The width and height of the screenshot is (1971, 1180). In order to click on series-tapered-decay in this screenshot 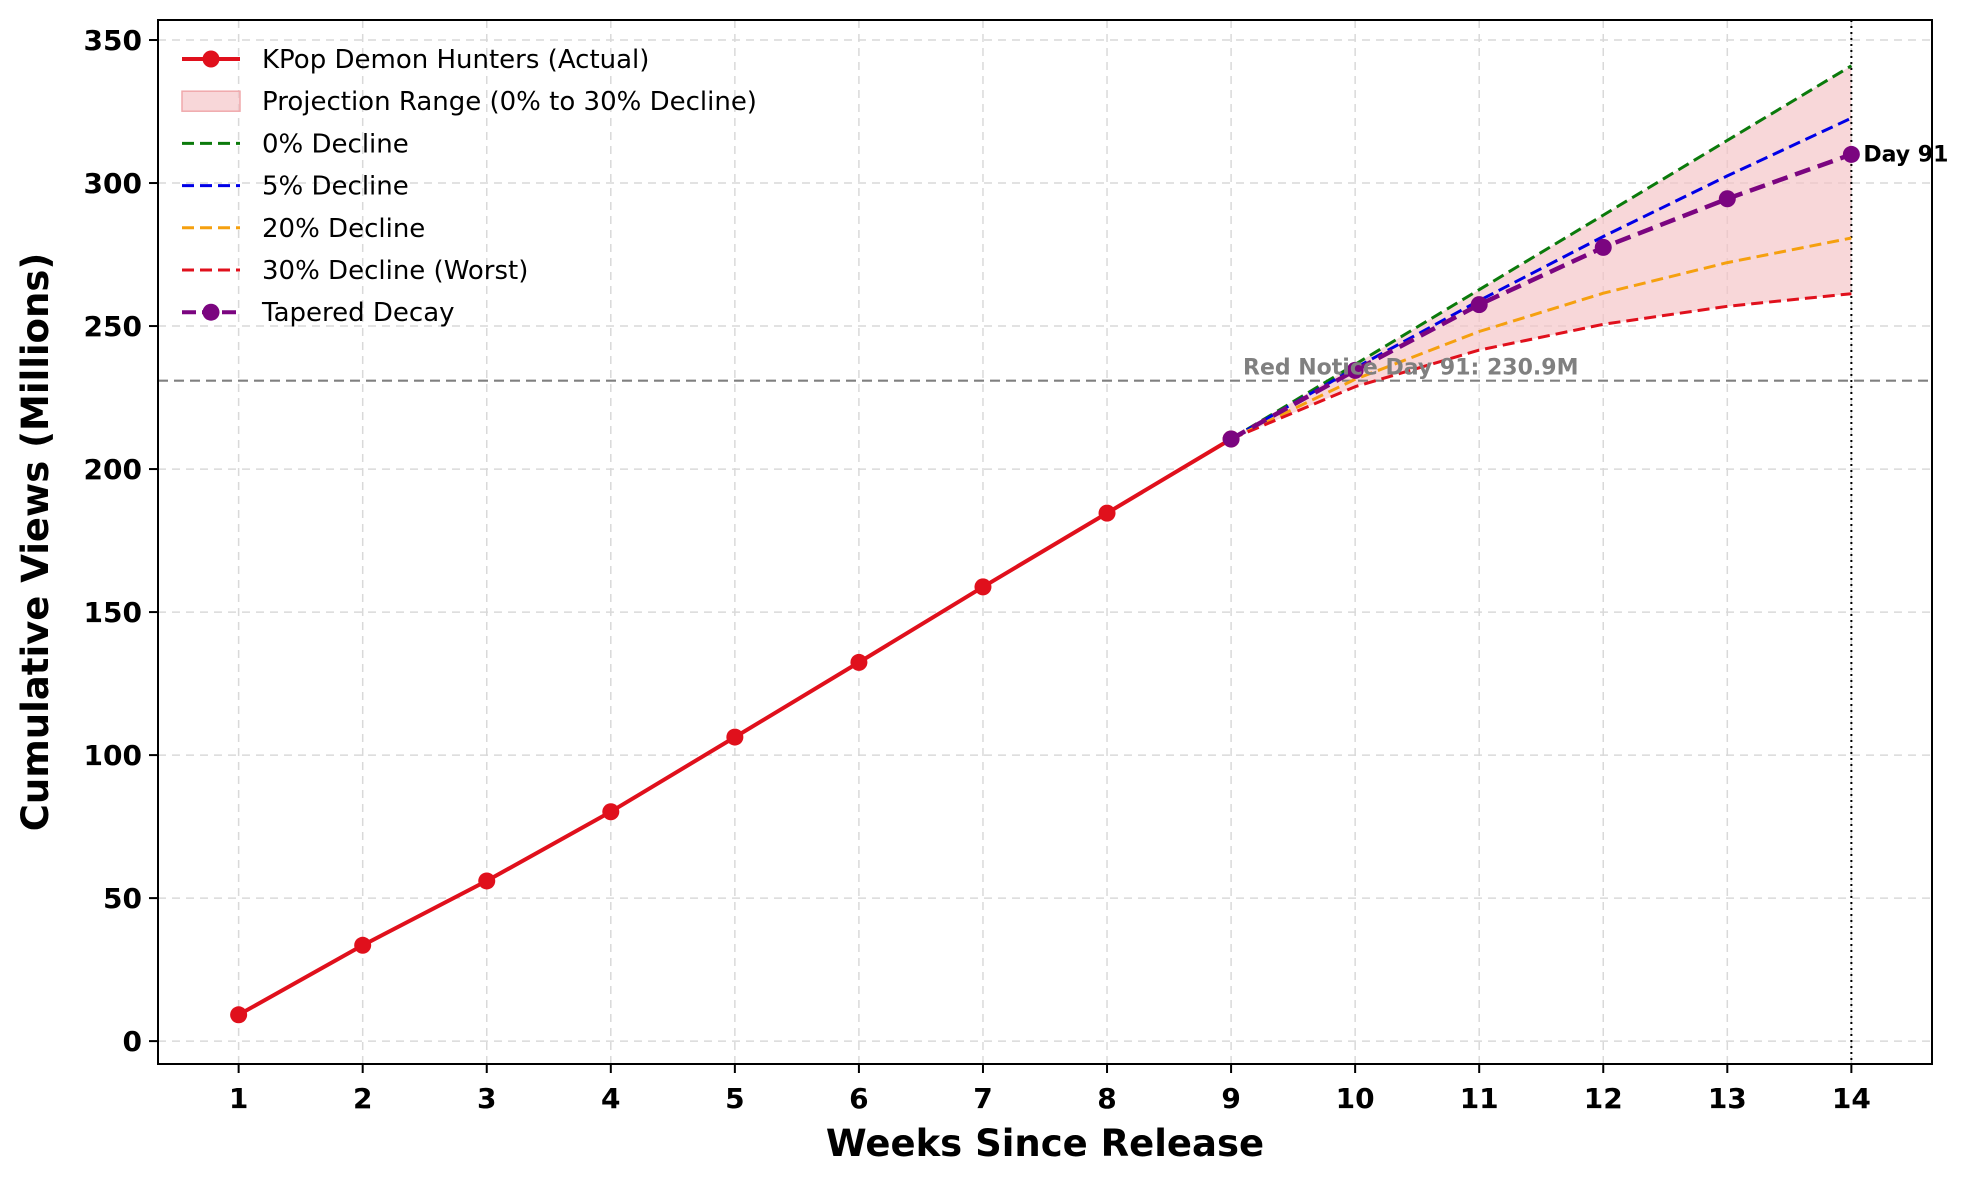, I will do `click(1541, 296)`.